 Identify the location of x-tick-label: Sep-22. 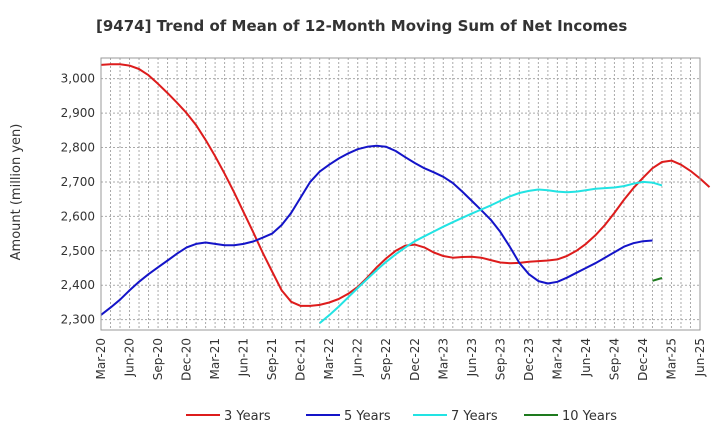
(386, 359).